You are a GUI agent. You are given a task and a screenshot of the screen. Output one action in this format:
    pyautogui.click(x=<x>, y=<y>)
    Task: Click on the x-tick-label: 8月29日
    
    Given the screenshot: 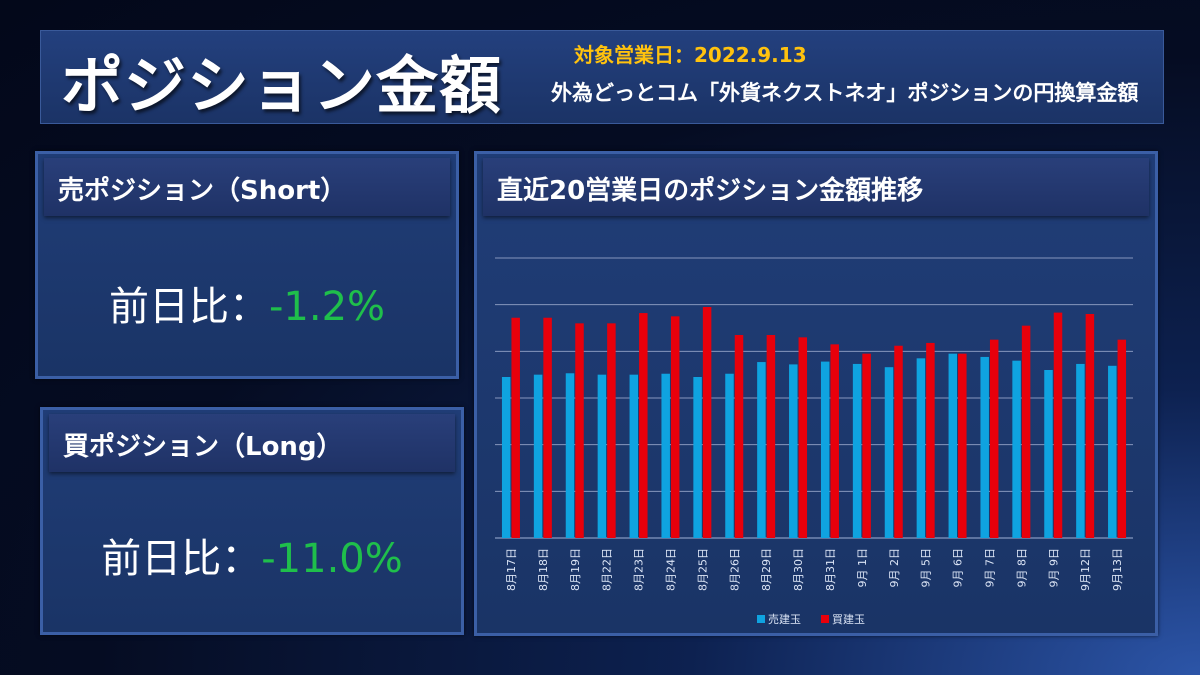 What is the action you would take?
    pyautogui.click(x=766, y=569)
    